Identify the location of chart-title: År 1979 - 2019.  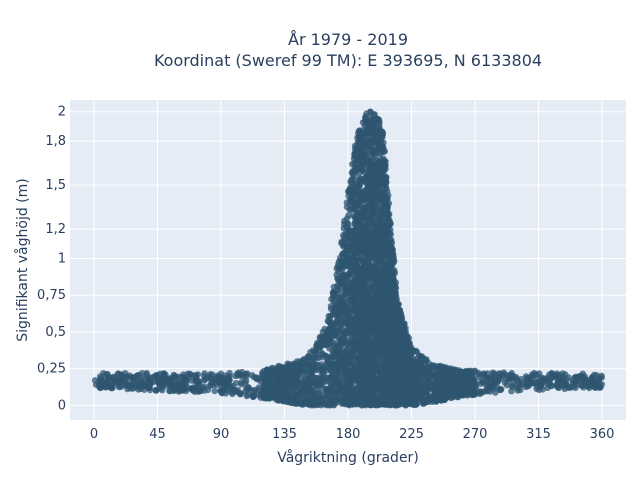
(348, 39).